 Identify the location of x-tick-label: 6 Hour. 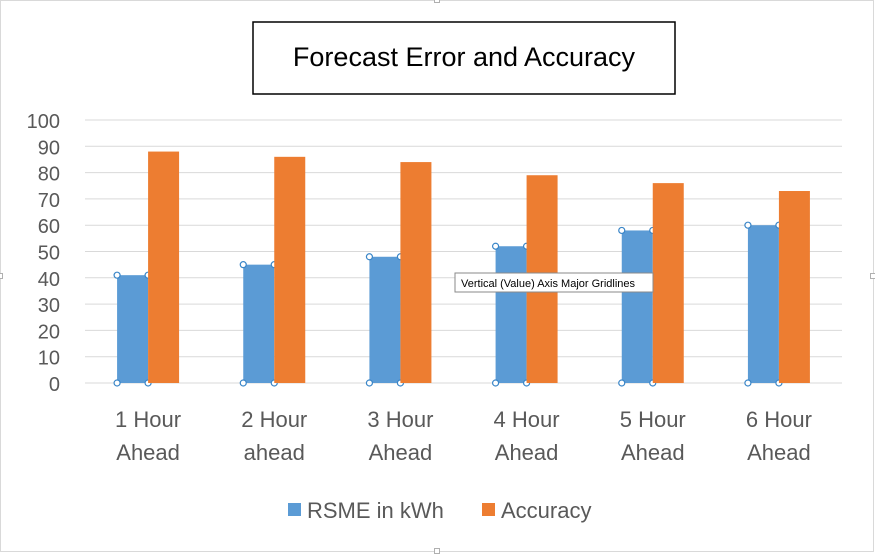
(779, 419).